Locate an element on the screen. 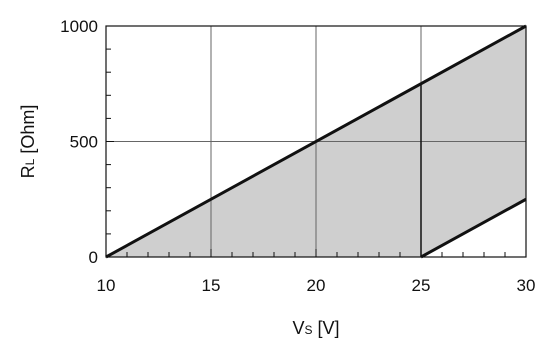 This screenshot has width=540, height=338. y-tick-labels: 0 500 1000 is located at coordinates (79, 142).